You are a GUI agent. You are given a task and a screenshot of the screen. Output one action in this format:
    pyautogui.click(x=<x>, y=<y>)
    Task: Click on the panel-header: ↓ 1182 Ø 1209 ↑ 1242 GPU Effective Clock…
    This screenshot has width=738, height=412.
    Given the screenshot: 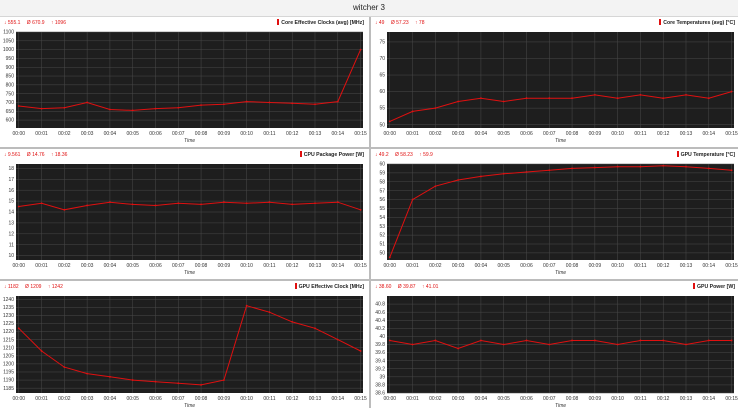 What is the action you would take?
    pyautogui.click(x=184, y=287)
    